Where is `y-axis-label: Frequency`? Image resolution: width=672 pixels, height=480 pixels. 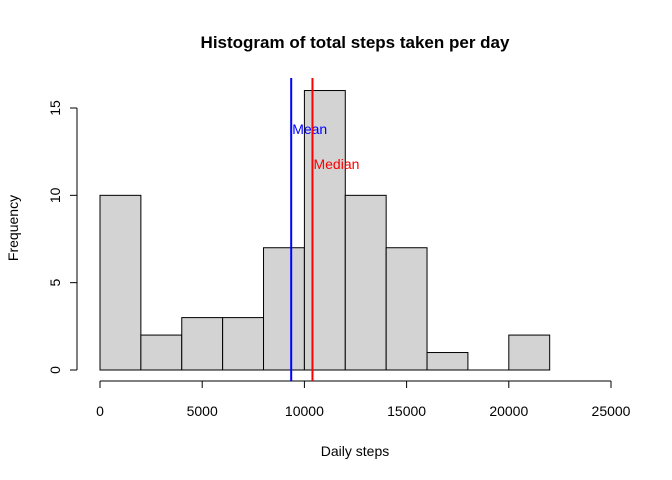 y-axis-label: Frequency is located at coordinates (13, 228).